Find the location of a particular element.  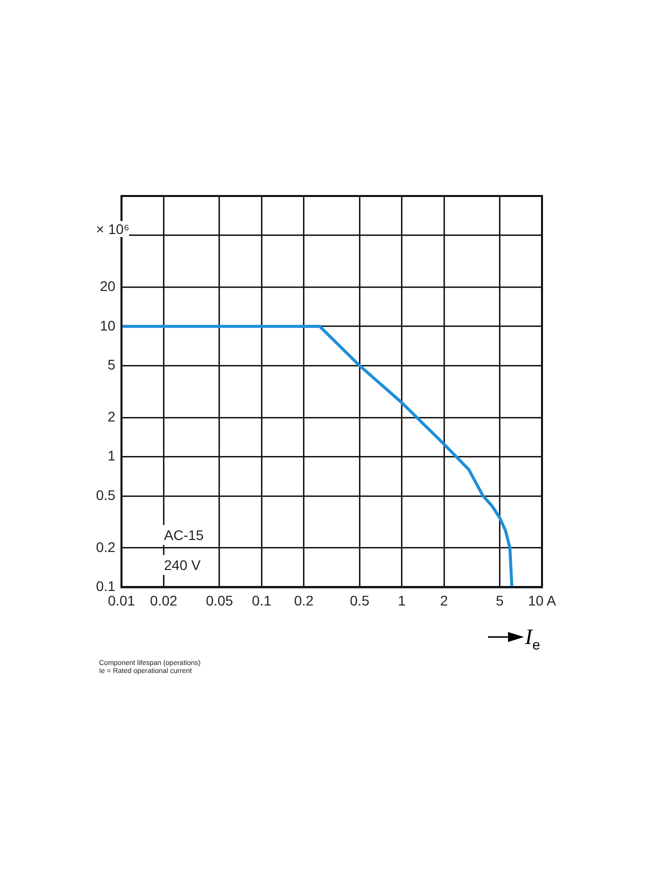

y-tick-label: 20 is located at coordinates (108, 286).